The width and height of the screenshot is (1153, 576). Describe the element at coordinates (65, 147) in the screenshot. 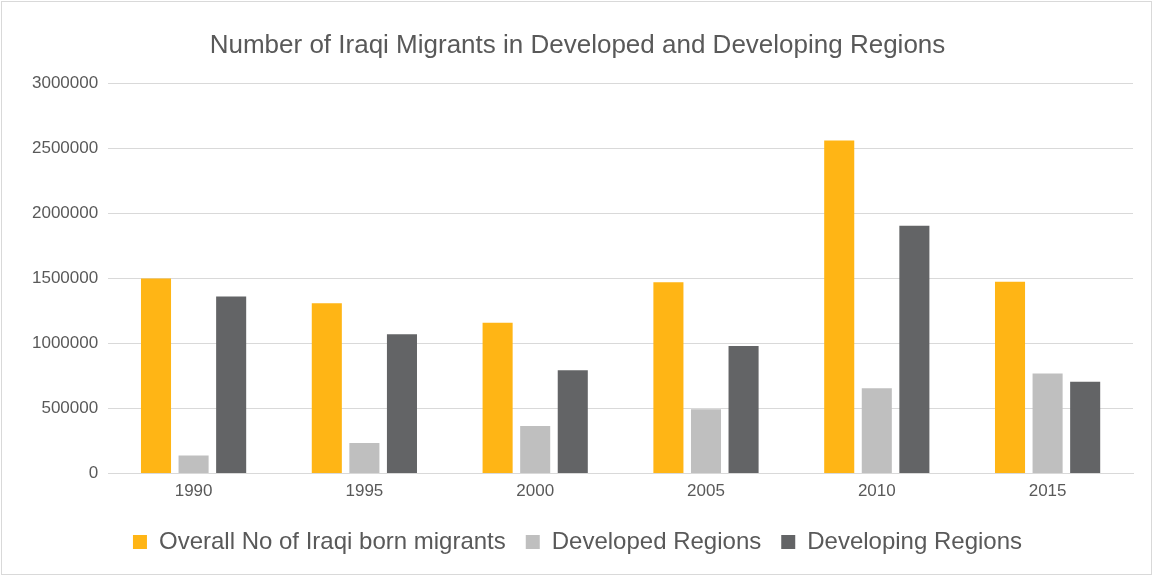

I see `y-tick-label: 2500000` at that location.